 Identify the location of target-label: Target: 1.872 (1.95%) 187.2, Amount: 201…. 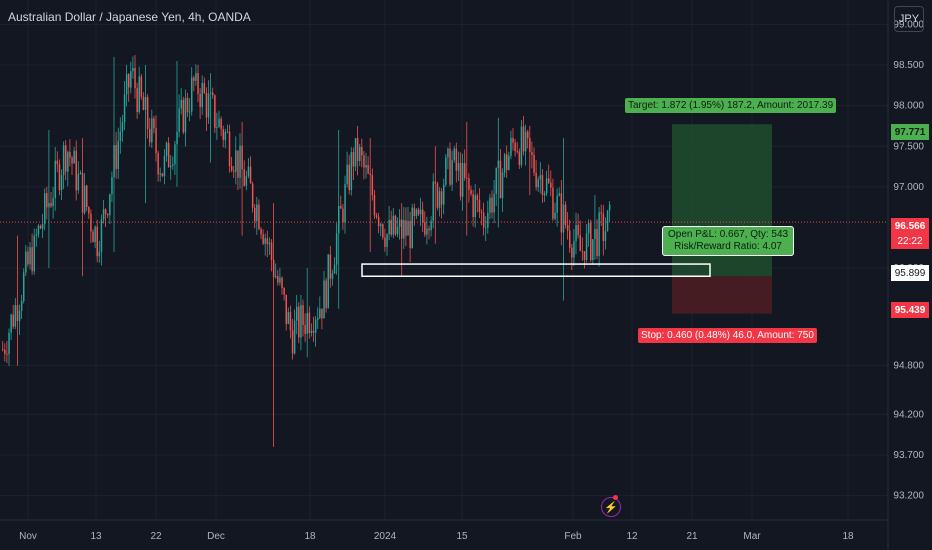
(731, 105).